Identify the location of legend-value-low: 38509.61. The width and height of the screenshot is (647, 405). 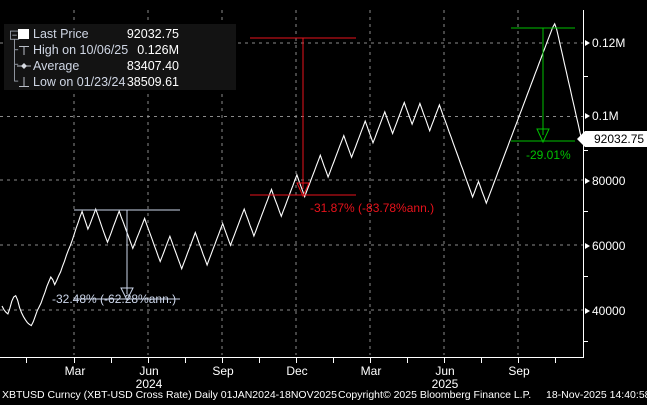
(152, 82).